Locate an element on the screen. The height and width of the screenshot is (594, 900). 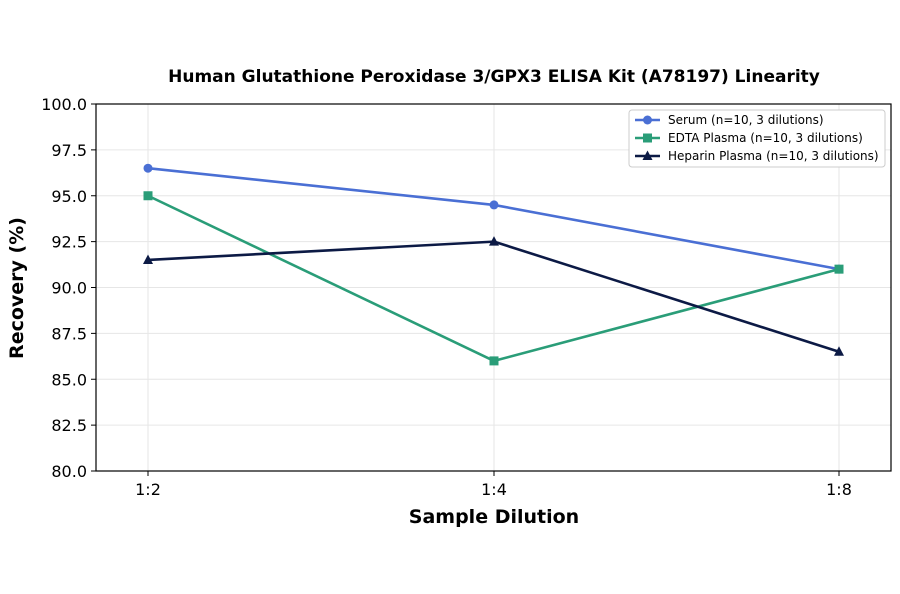
x-tick-label: 1:8 is located at coordinates (839, 489).